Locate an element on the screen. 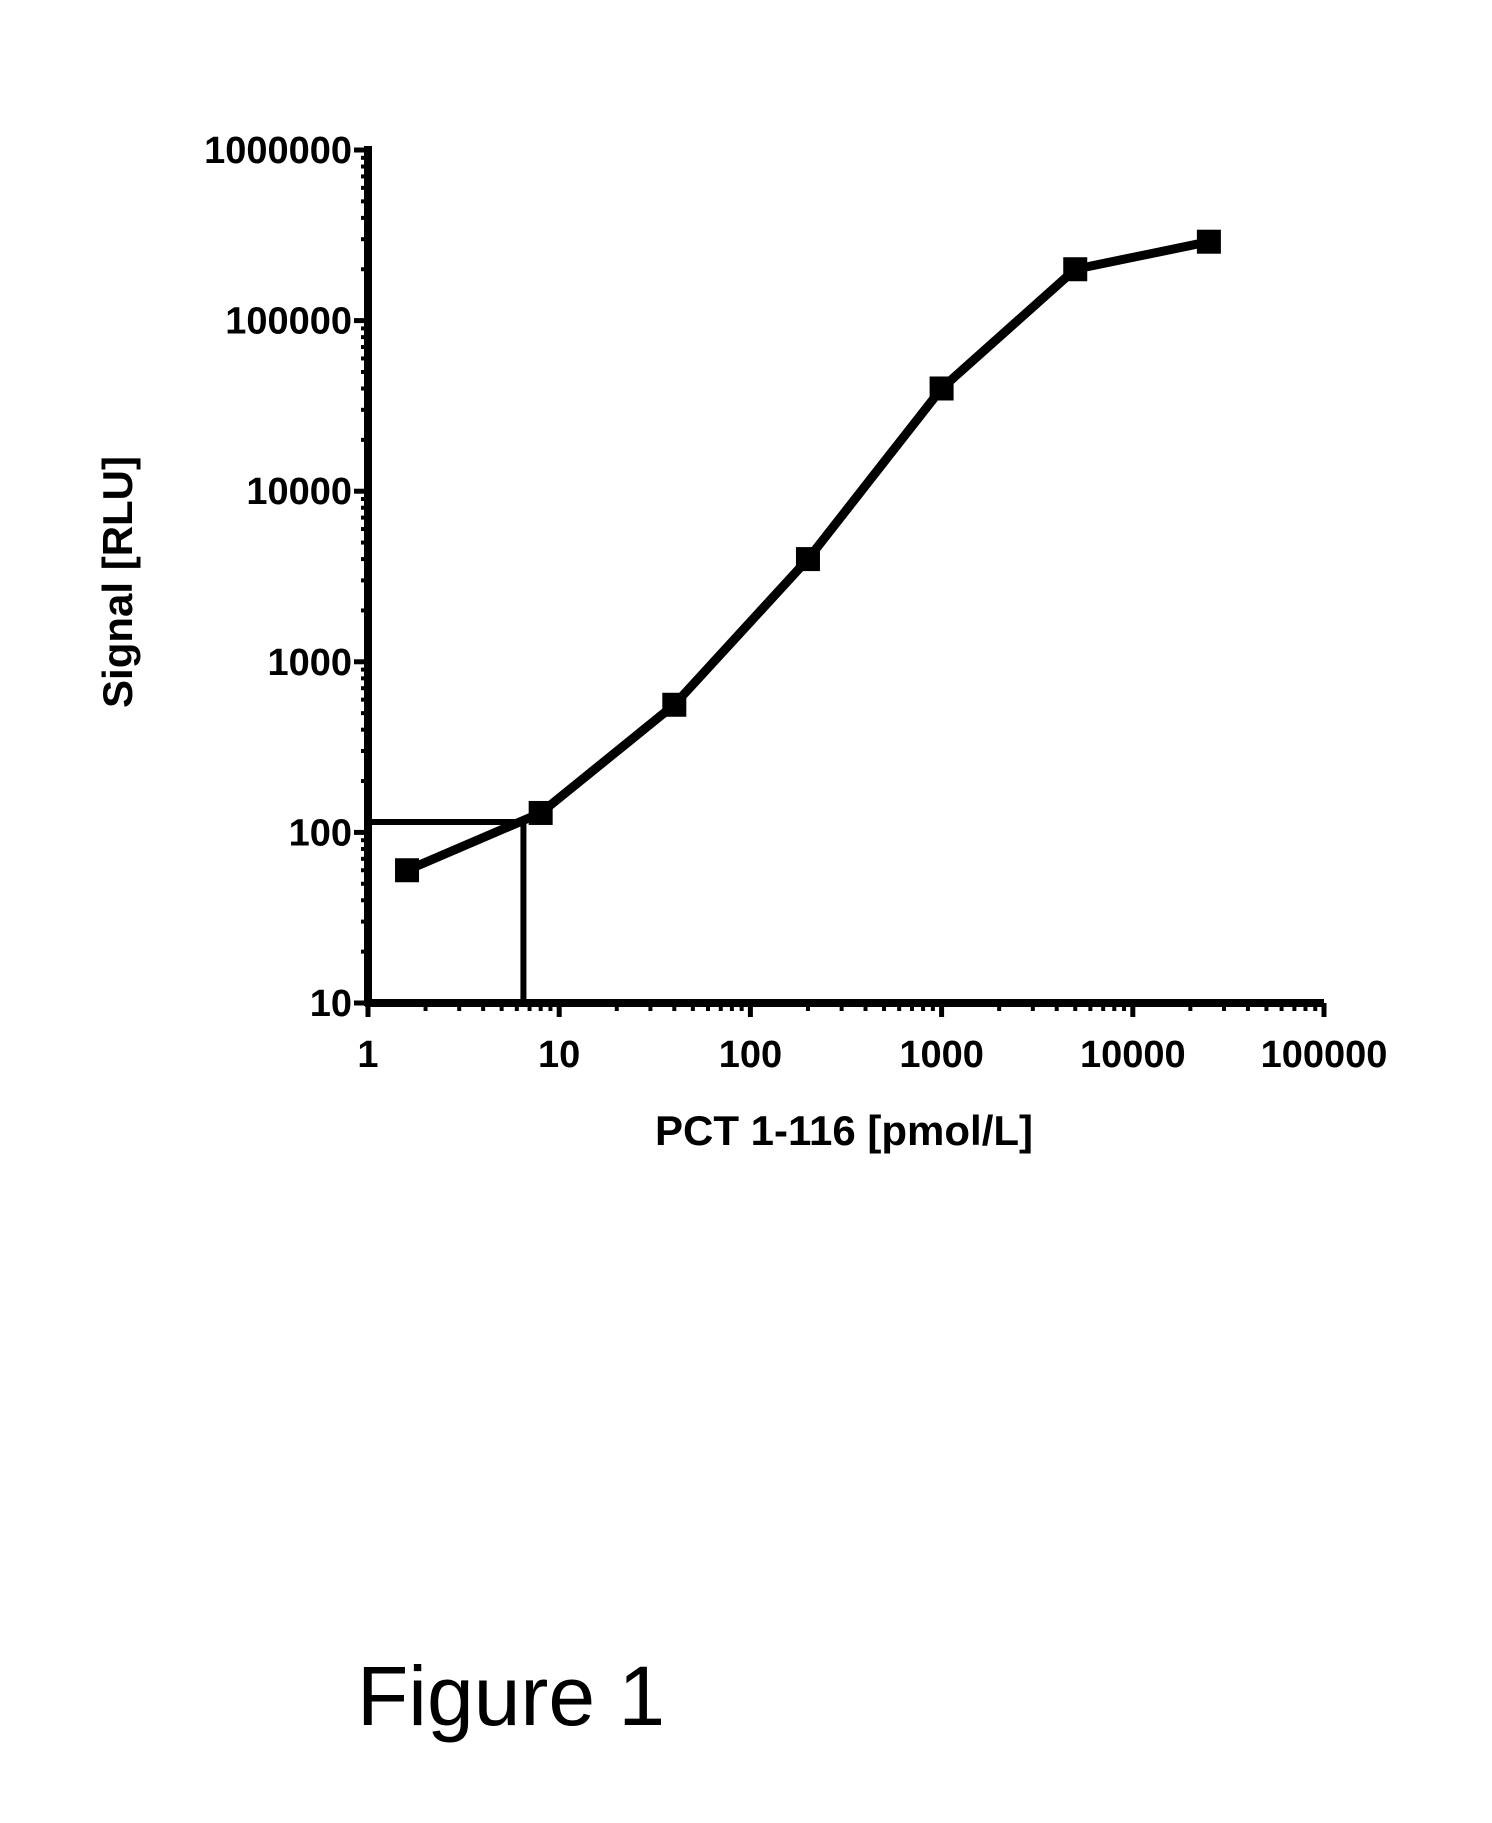 Image resolution: width=1492 pixels, height=1823 pixels. x-tick-labels: 1 10 100 1000 10000 100000 is located at coordinates (872, 1055).